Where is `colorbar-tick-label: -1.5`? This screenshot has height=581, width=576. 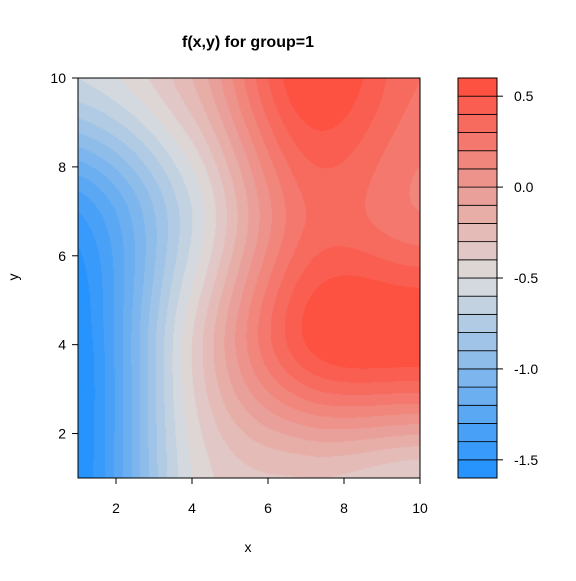
colorbar-tick-label: -1.5 is located at coordinates (526, 460).